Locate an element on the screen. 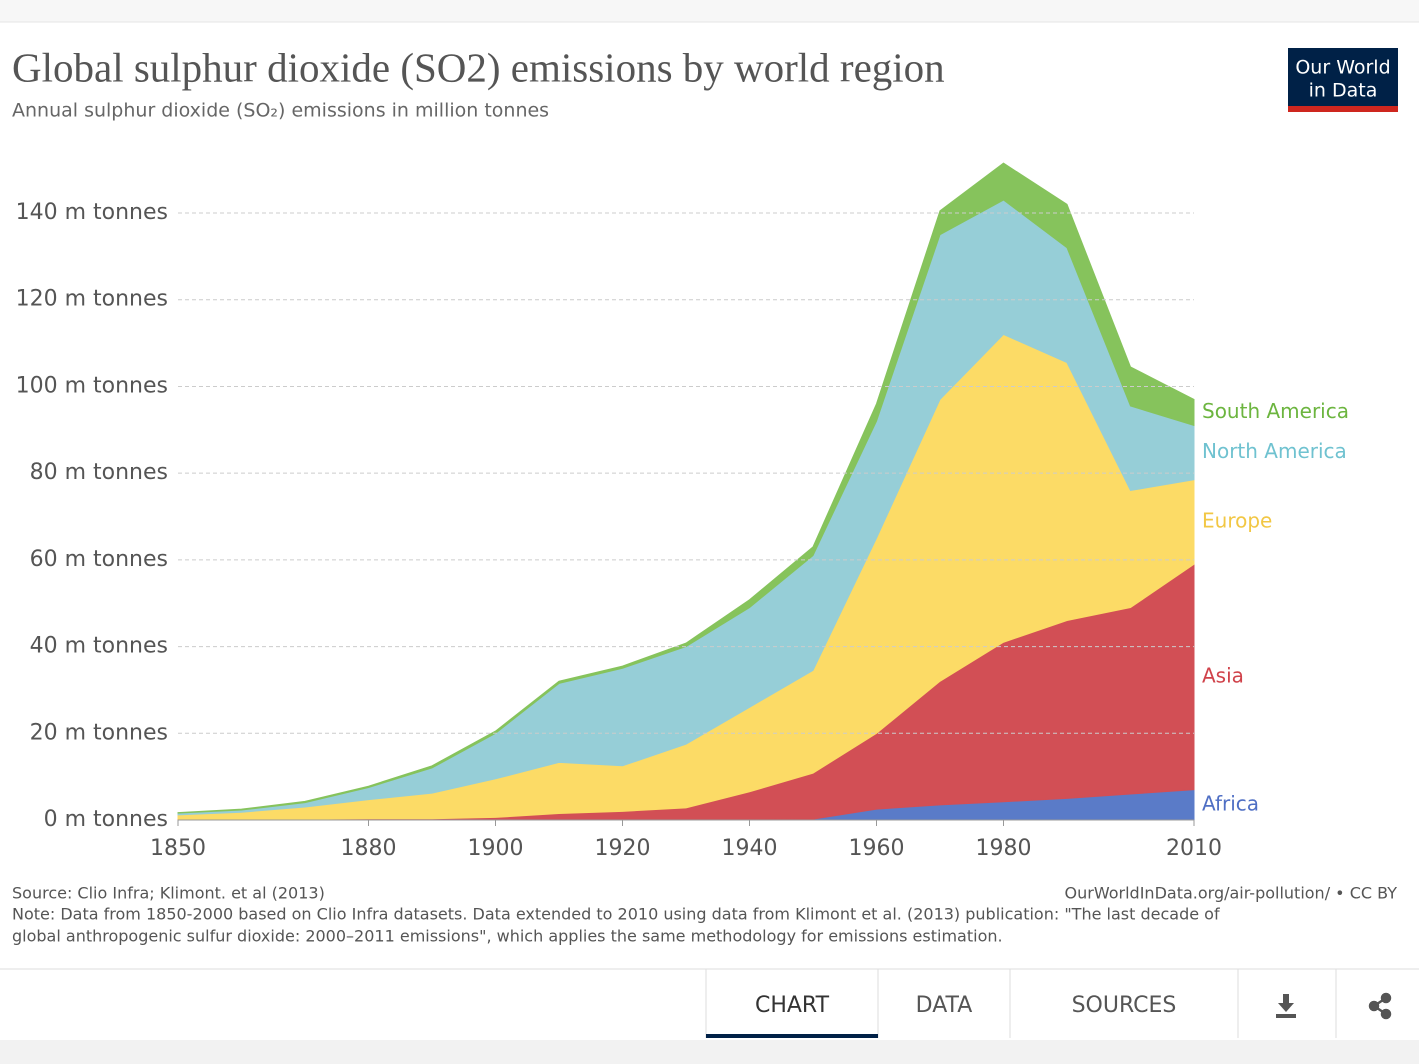  tab-active is located at coordinates (792, 1036).